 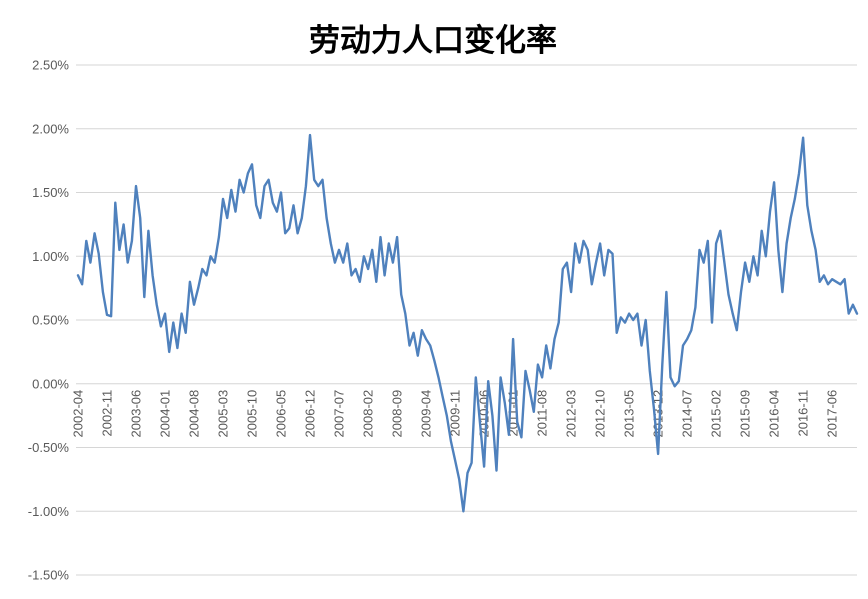 I want to click on y-tick-label: 0.00%, so click(x=50, y=383).